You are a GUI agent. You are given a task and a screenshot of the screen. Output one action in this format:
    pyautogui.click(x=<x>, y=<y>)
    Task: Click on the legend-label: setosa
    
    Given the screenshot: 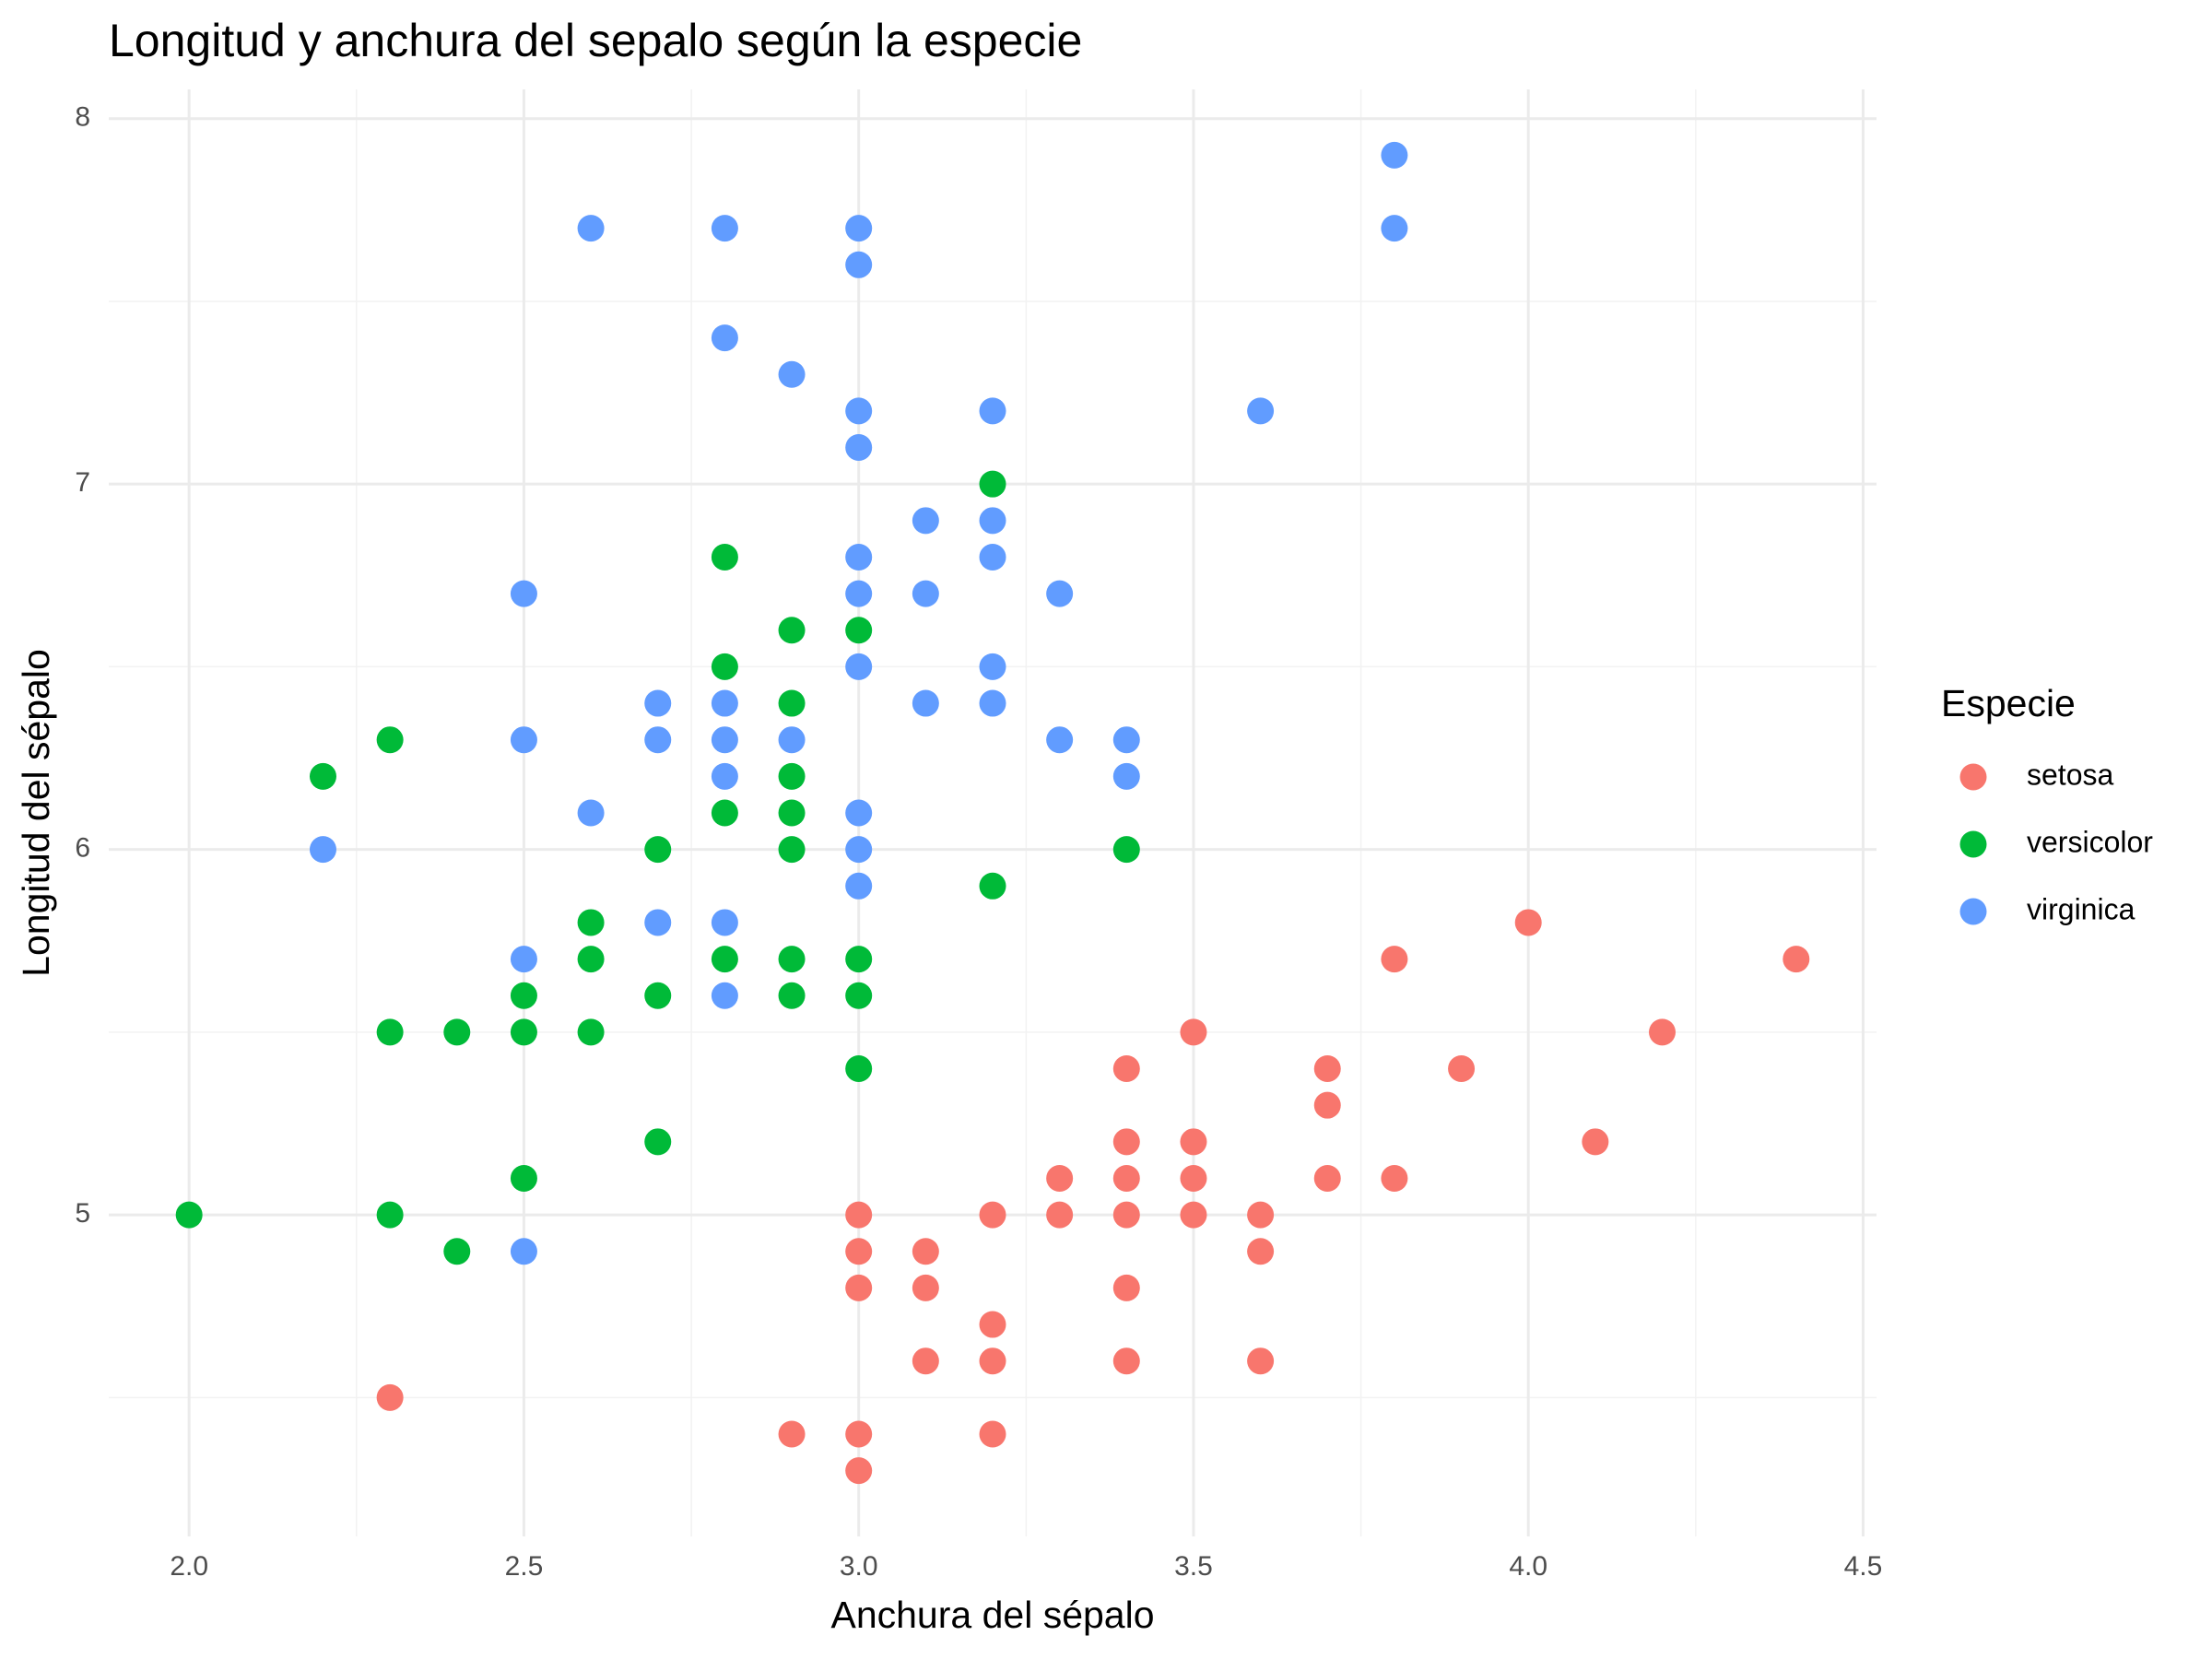 What is the action you would take?
    pyautogui.click(x=2070, y=774)
    